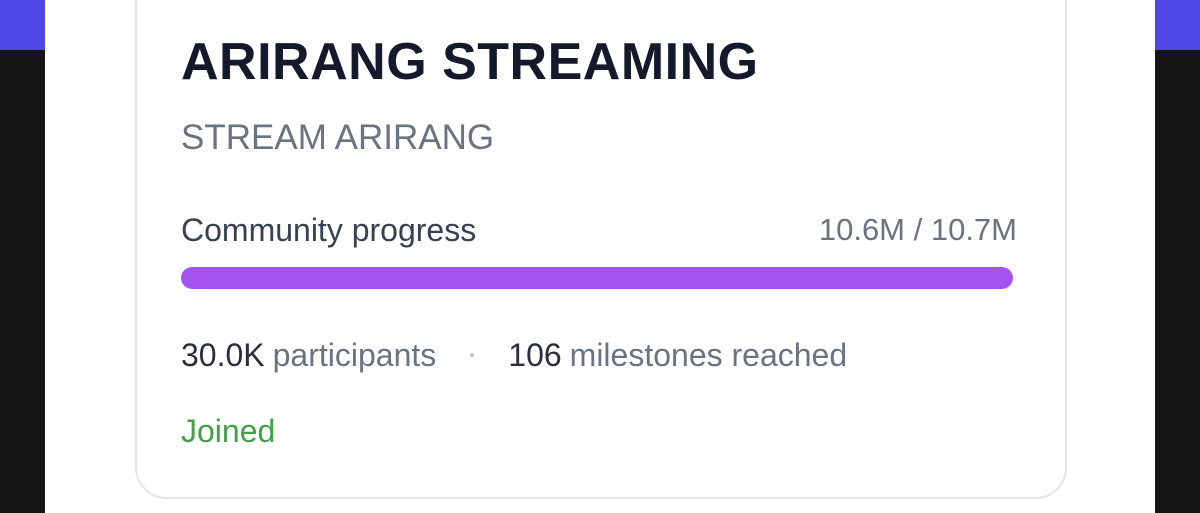 The width and height of the screenshot is (1200, 513). Describe the element at coordinates (708, 355) in the screenshot. I see `stat-label: milestones reached` at that location.